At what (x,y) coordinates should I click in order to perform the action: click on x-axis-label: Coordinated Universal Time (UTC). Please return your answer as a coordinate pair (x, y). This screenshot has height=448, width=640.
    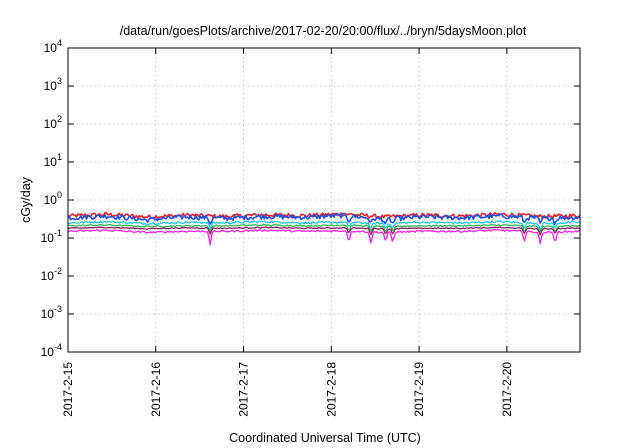
    Looking at the image, I should click on (325, 438).